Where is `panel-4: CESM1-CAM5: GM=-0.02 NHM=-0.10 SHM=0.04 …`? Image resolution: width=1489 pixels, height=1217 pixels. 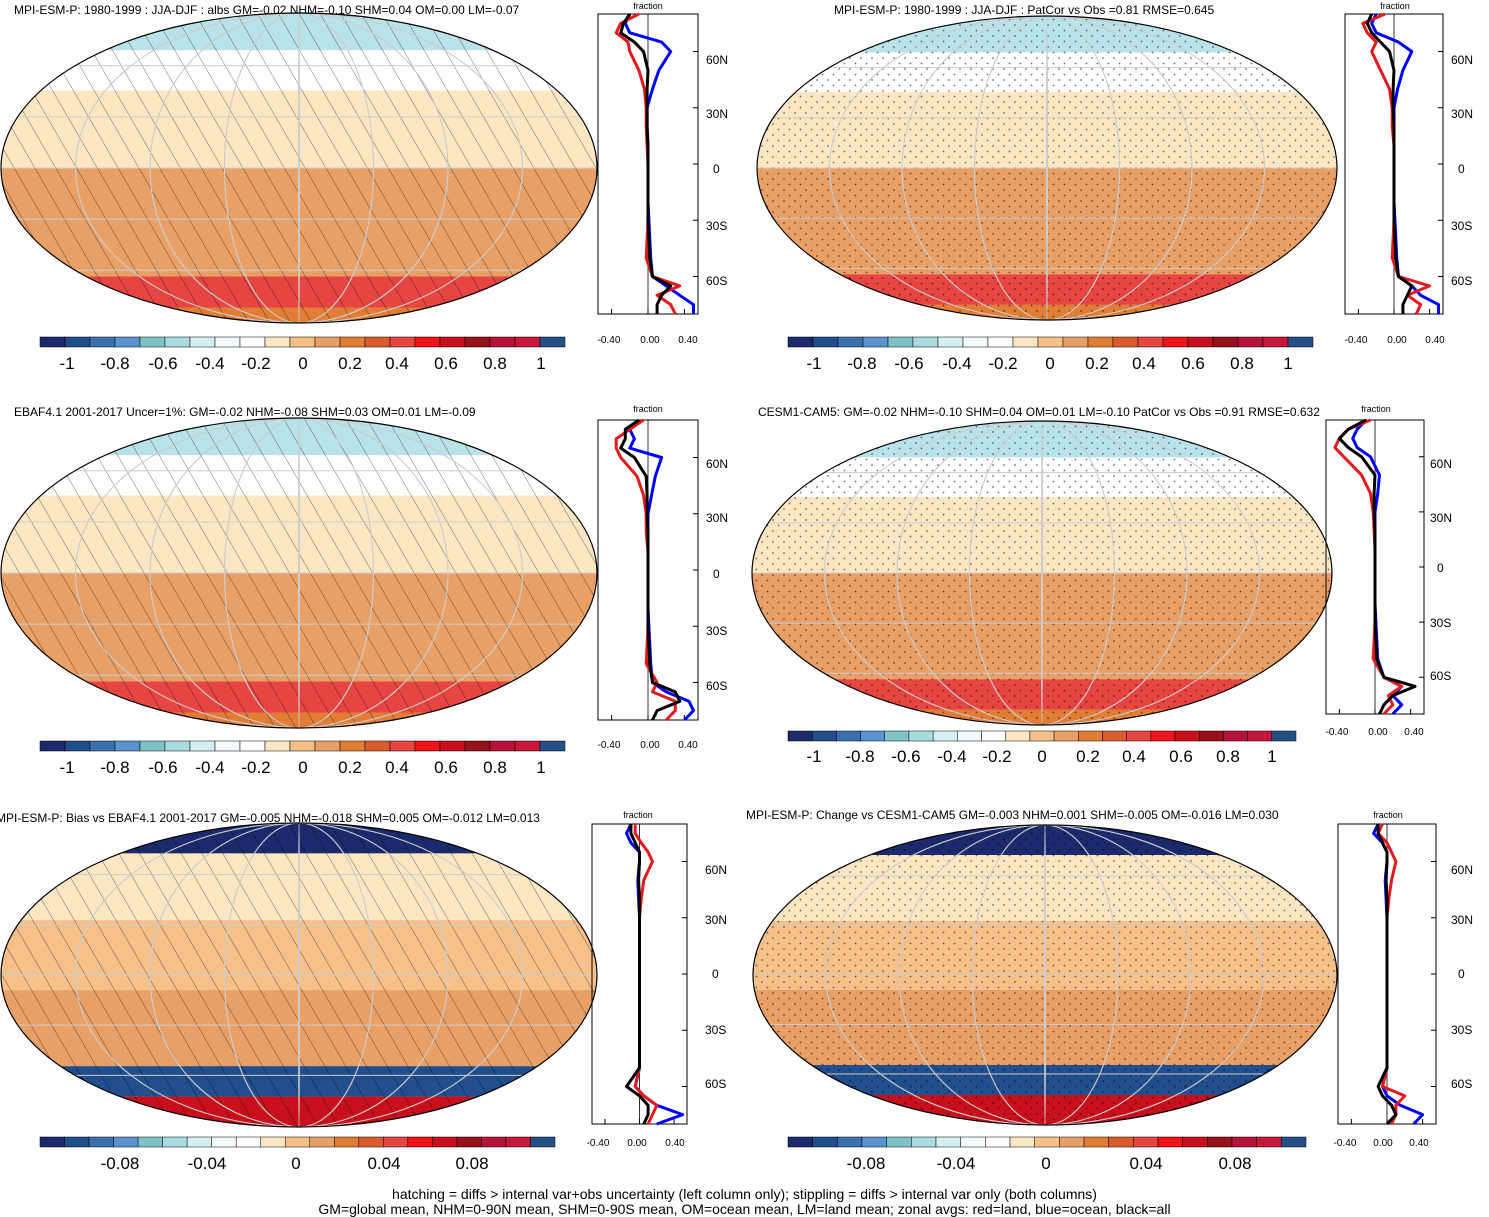
panel-4: CESM1-CAM5: GM=-0.02 NHM=-0.10 SHM=0.04 … is located at coordinates (1101, 585).